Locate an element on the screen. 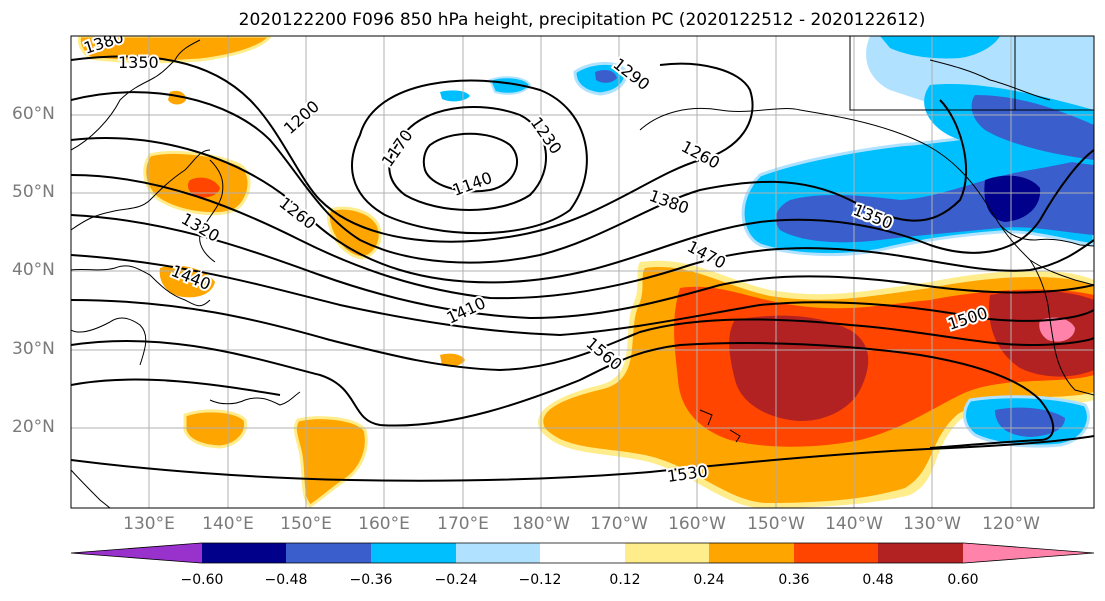 The height and width of the screenshot is (601, 1105). colorbar-tick-label: 0.36 is located at coordinates (794, 580).